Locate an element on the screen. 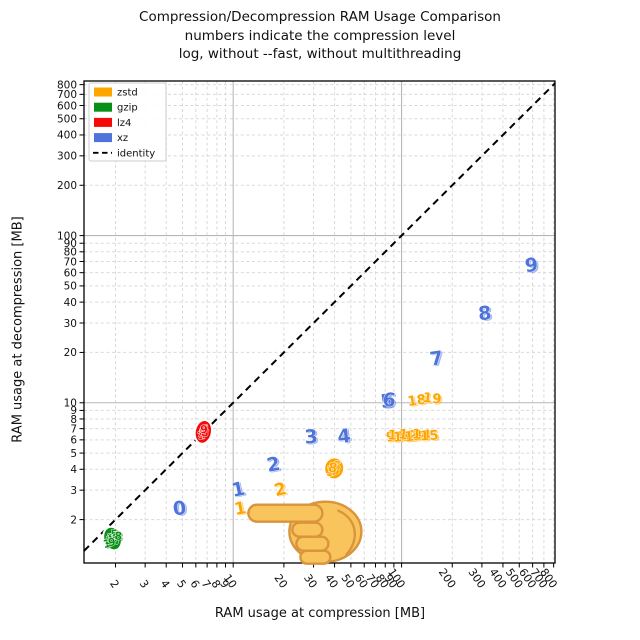 Image resolution: width=640 pixels, height=640 pixels. data-point-gzip-6: 66 is located at coordinates (116, 538).